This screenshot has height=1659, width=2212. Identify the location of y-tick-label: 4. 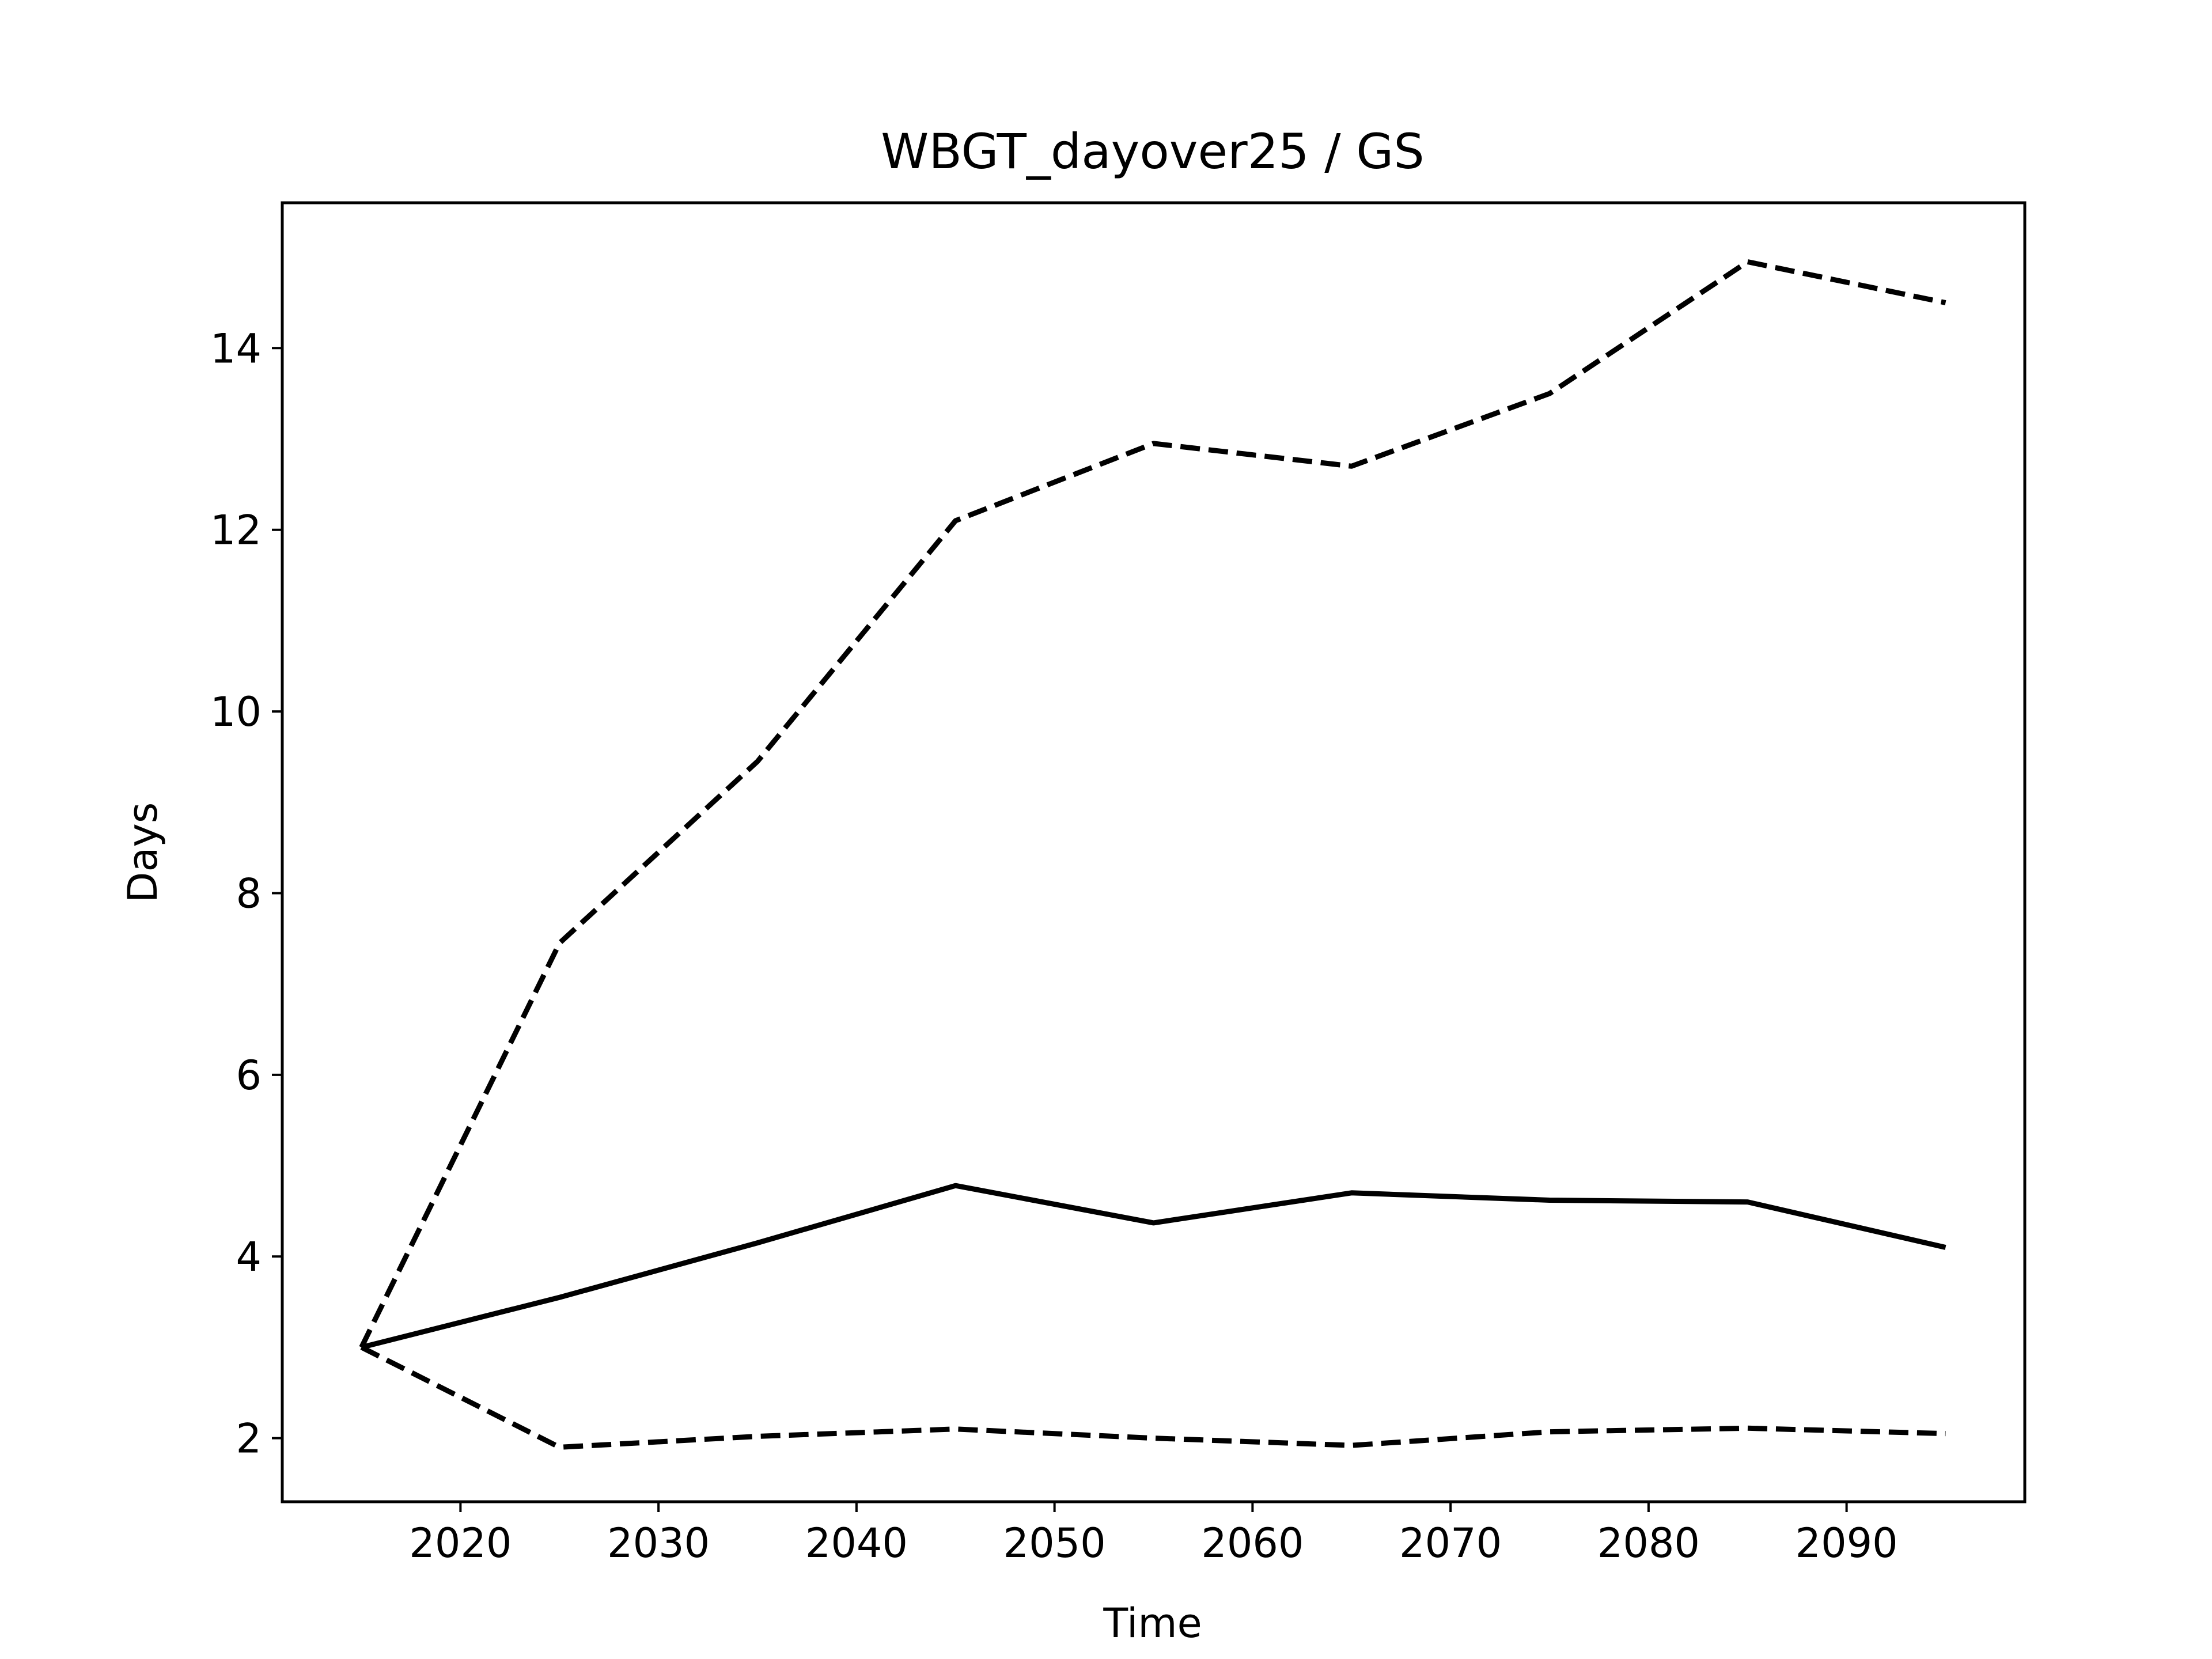
(249, 1257).